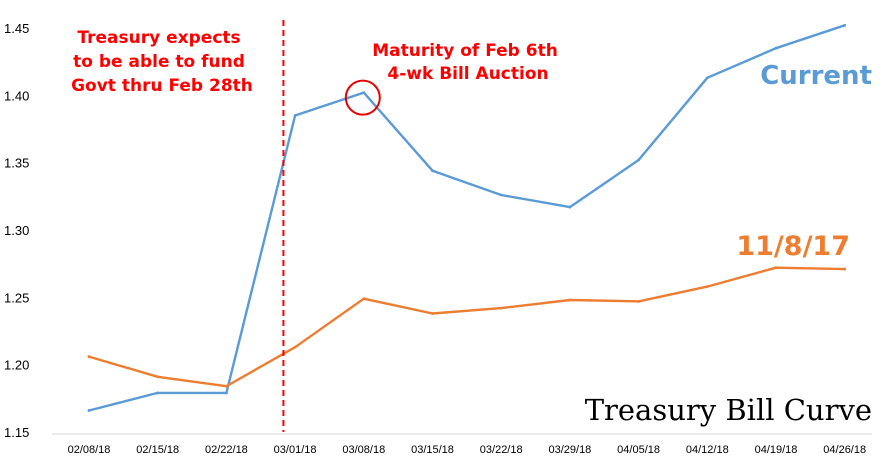 Image resolution: width=890 pixels, height=466 pixels. What do you see at coordinates (816, 76) in the screenshot?
I see `series-label-current: Current` at bounding box center [816, 76].